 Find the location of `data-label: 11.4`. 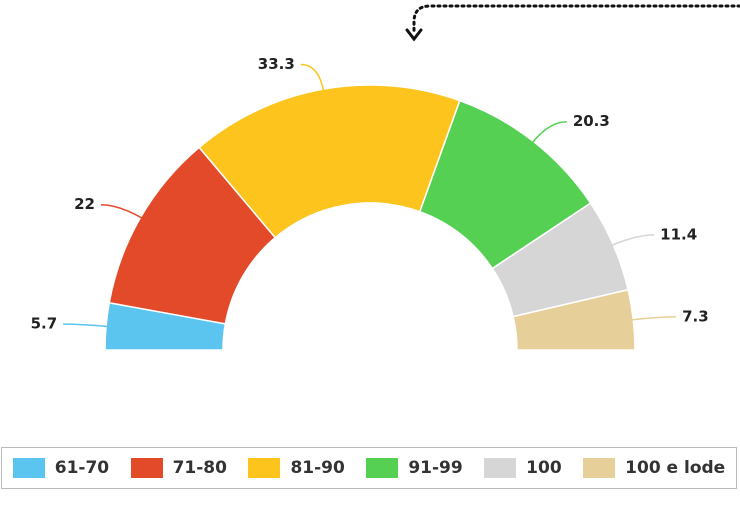

data-label: 11.4 is located at coordinates (678, 234).